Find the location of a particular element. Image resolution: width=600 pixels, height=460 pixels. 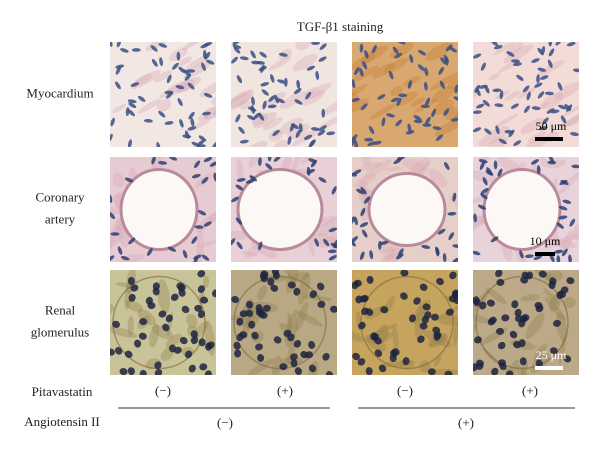

tissue is located at coordinates (163, 94).